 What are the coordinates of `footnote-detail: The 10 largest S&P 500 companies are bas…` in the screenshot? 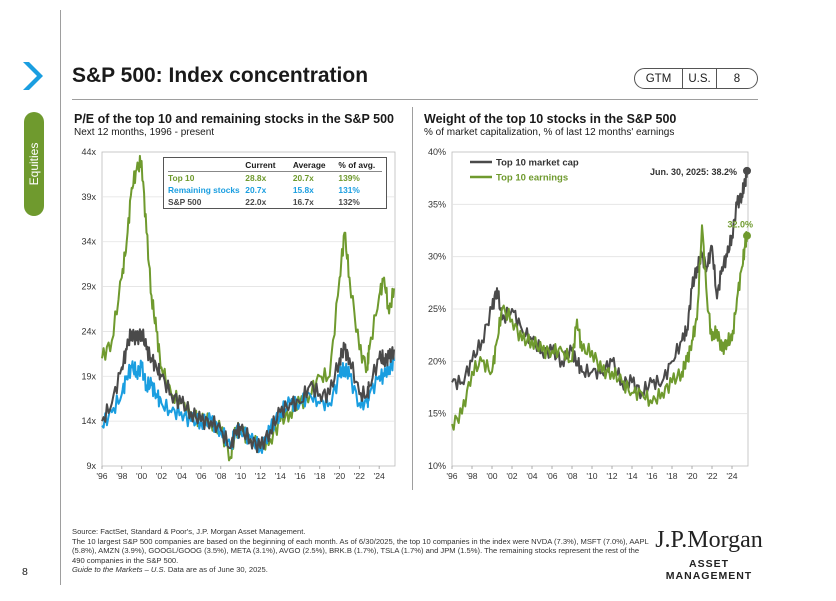 It's located at (360, 550).